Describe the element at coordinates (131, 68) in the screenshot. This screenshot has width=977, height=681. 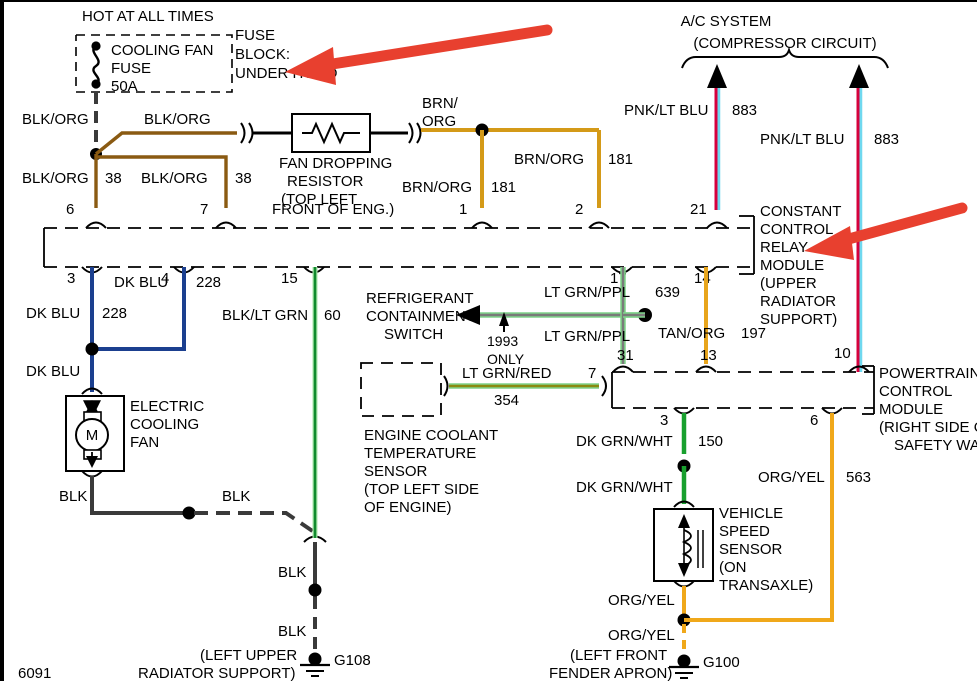
I see `fuse-label-line2: FUSE` at that location.